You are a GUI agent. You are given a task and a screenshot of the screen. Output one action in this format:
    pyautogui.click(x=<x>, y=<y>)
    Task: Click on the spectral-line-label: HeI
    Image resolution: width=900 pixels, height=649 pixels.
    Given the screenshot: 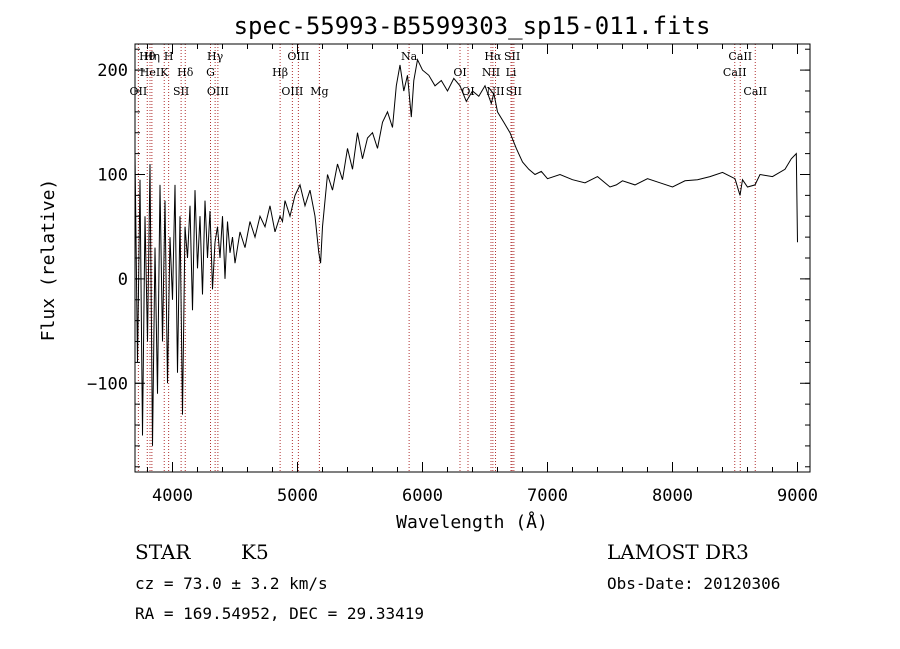 What is the action you would take?
    pyautogui.click(x=150, y=72)
    